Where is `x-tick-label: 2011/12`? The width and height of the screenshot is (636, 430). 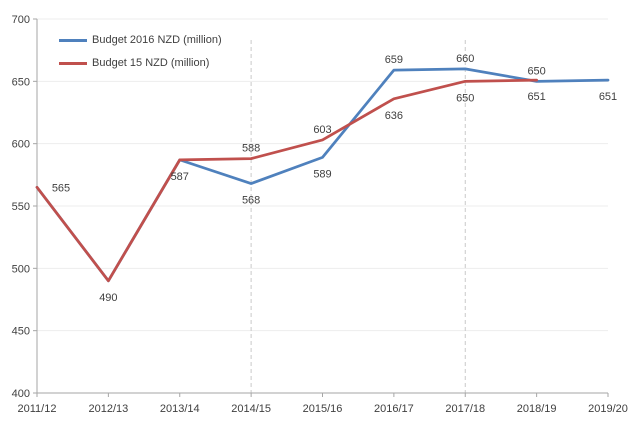 x-tick-label: 2011/12 is located at coordinates (37, 409).